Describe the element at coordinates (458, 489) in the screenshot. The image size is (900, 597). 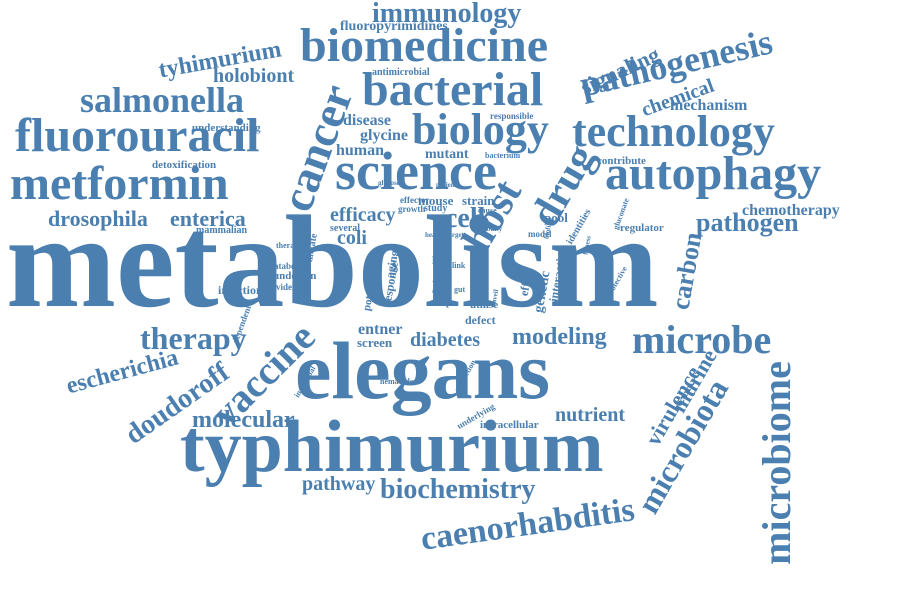
I see `word-biochemistry: biochemistry` at that location.